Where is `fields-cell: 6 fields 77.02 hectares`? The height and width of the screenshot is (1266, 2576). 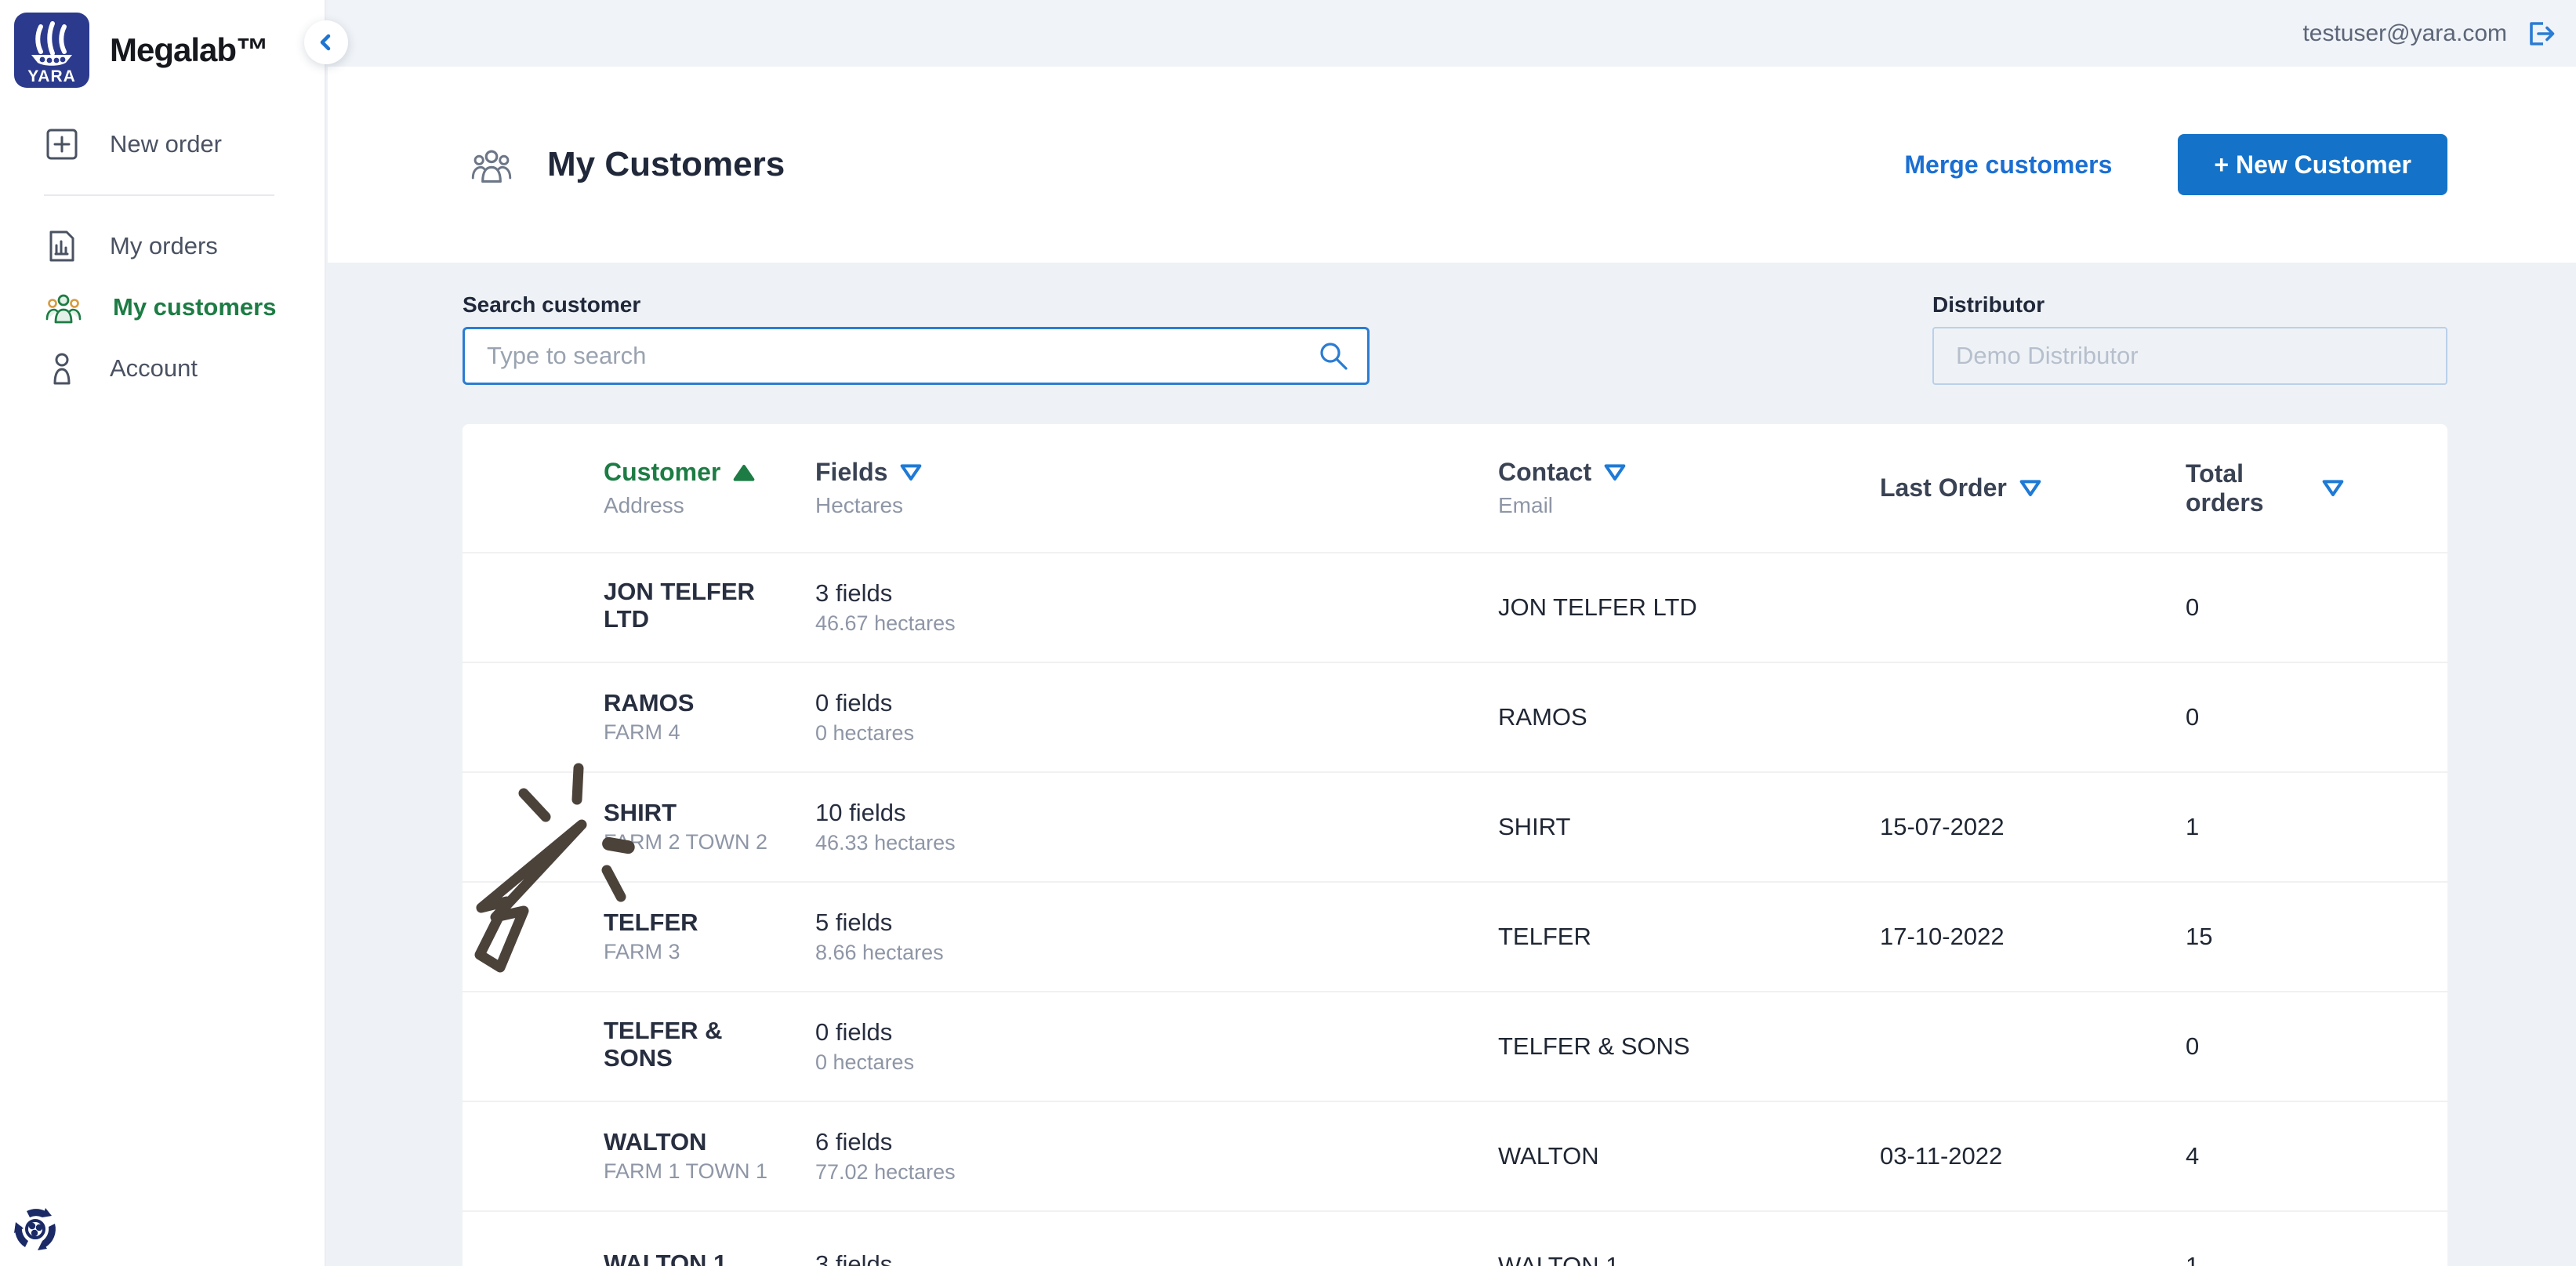 fields-cell: 6 fields 77.02 hectares is located at coordinates (886, 1156).